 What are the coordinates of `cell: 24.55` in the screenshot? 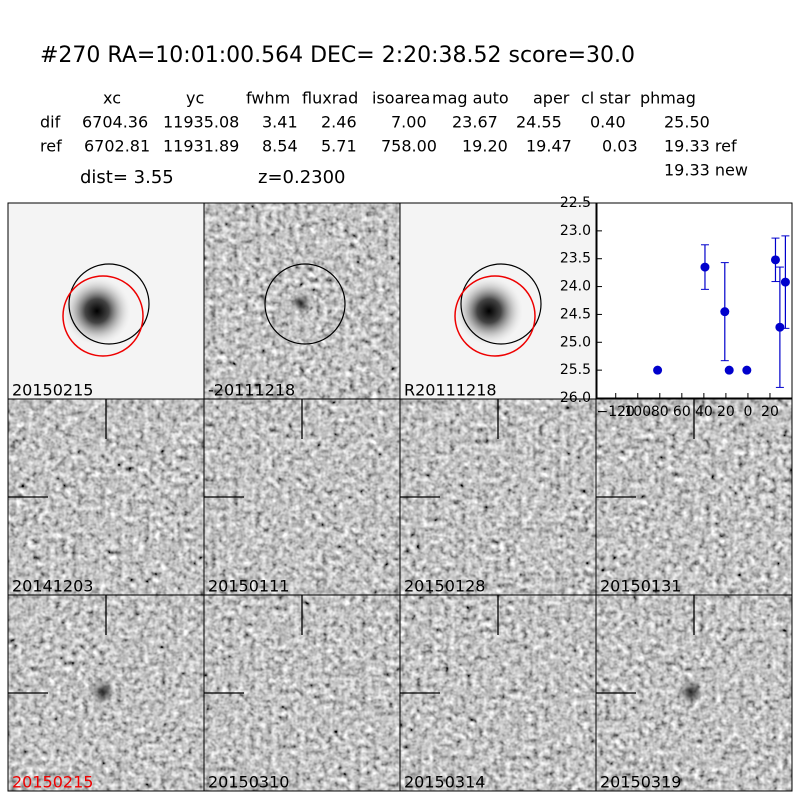 It's located at (539, 122).